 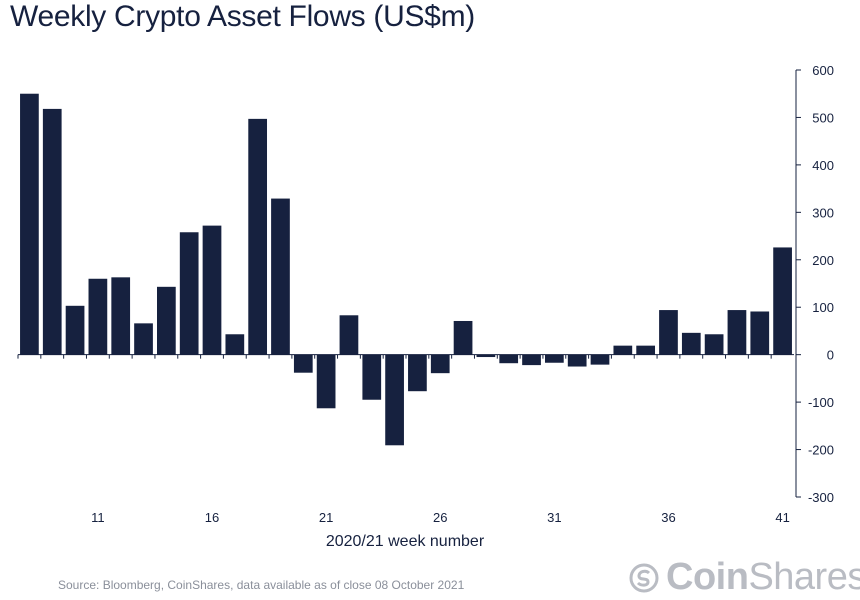 I want to click on y-tick-label: -100, so click(x=821, y=402).